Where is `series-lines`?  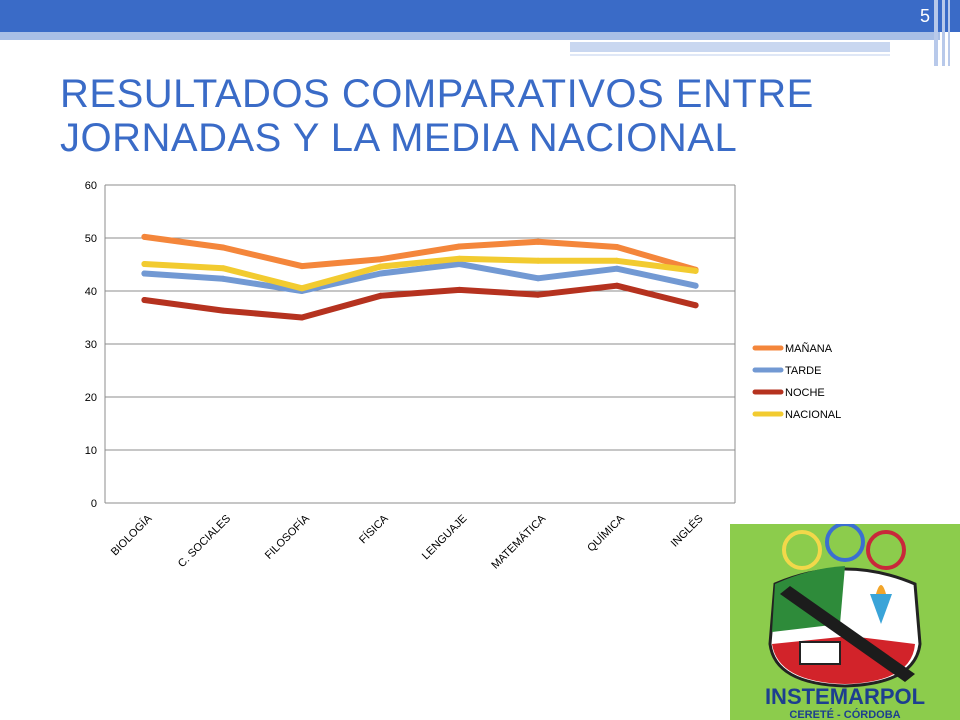
series-lines is located at coordinates (420, 277).